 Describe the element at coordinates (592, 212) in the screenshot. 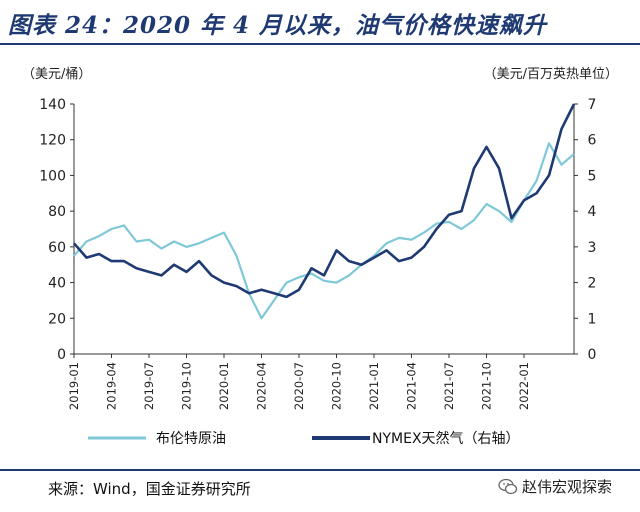

I see `right-tick-label: 4` at that location.